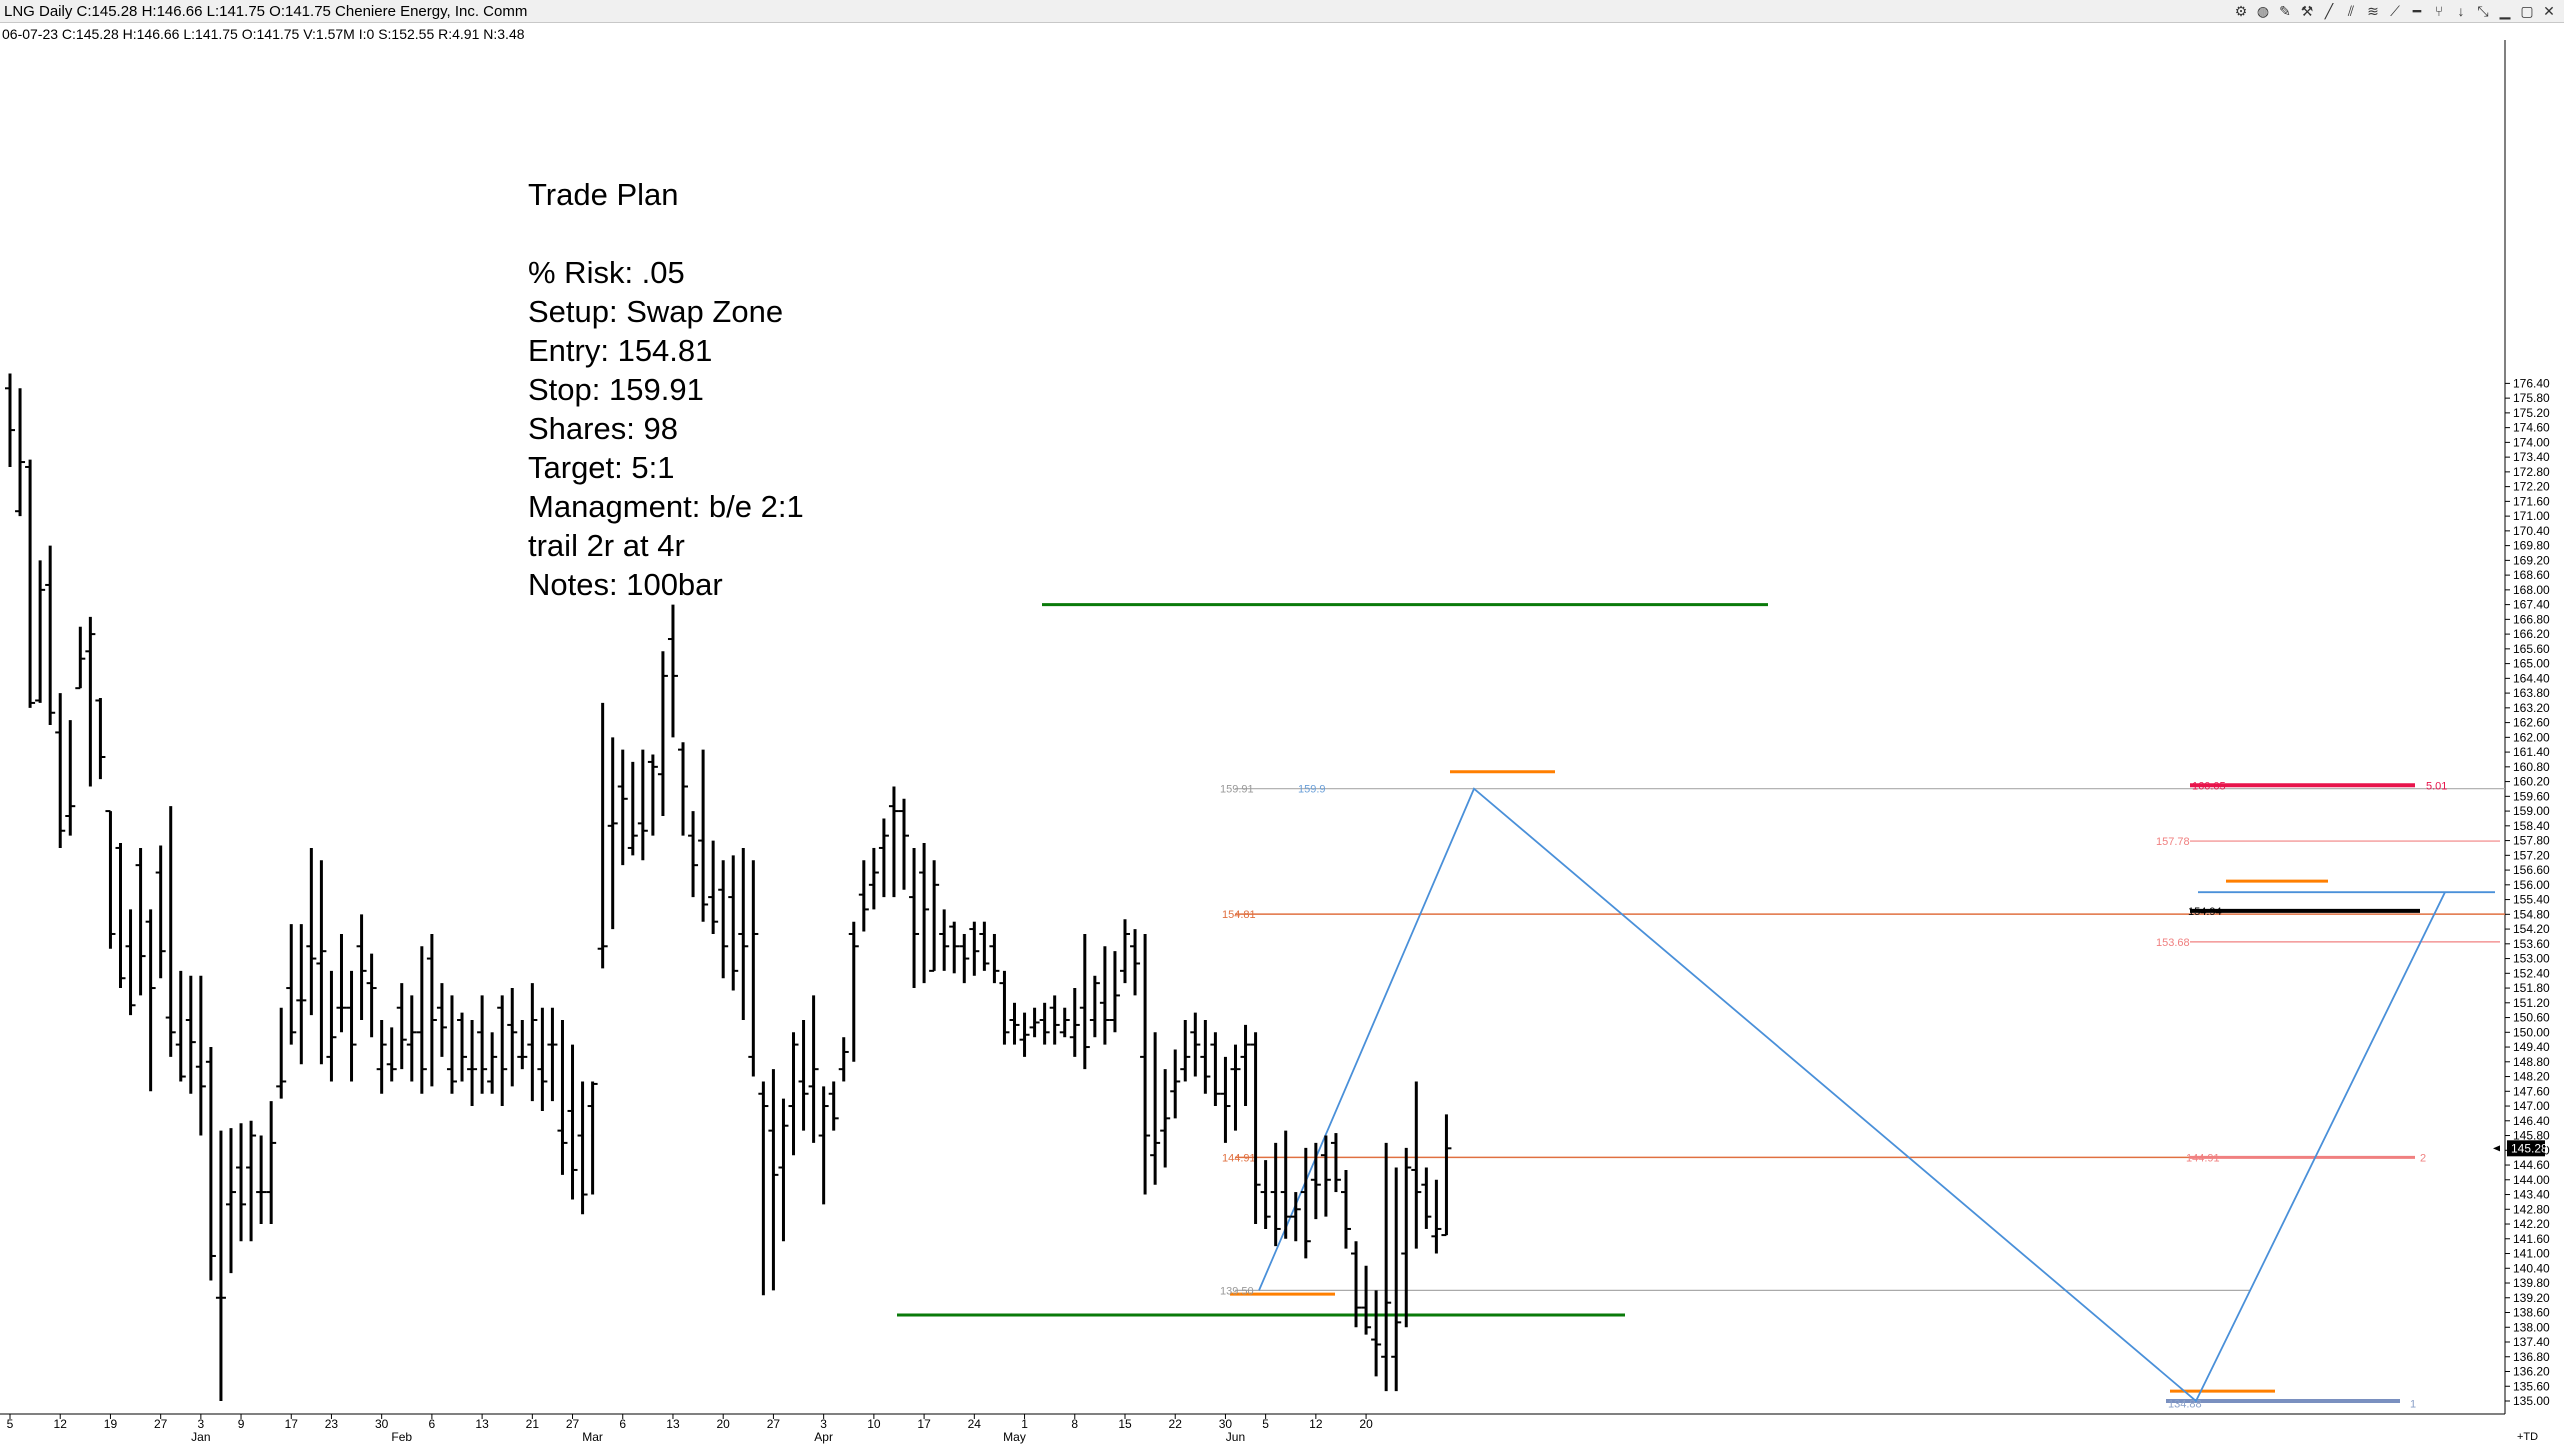 The image size is (2564, 1444). Describe the element at coordinates (2531, 752) in the screenshot. I see `y-tick-label: 161.40` at that location.